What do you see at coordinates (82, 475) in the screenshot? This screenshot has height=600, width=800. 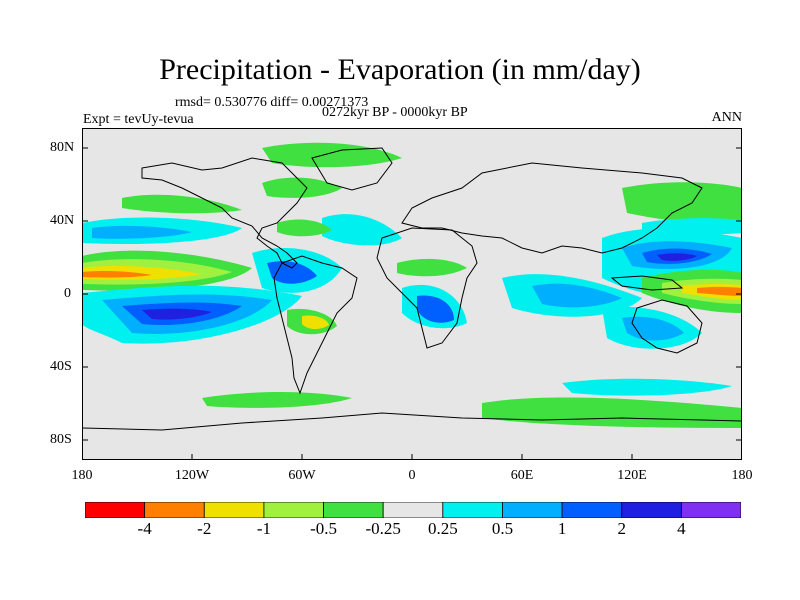 I see `lon-label-180w: 180` at bounding box center [82, 475].